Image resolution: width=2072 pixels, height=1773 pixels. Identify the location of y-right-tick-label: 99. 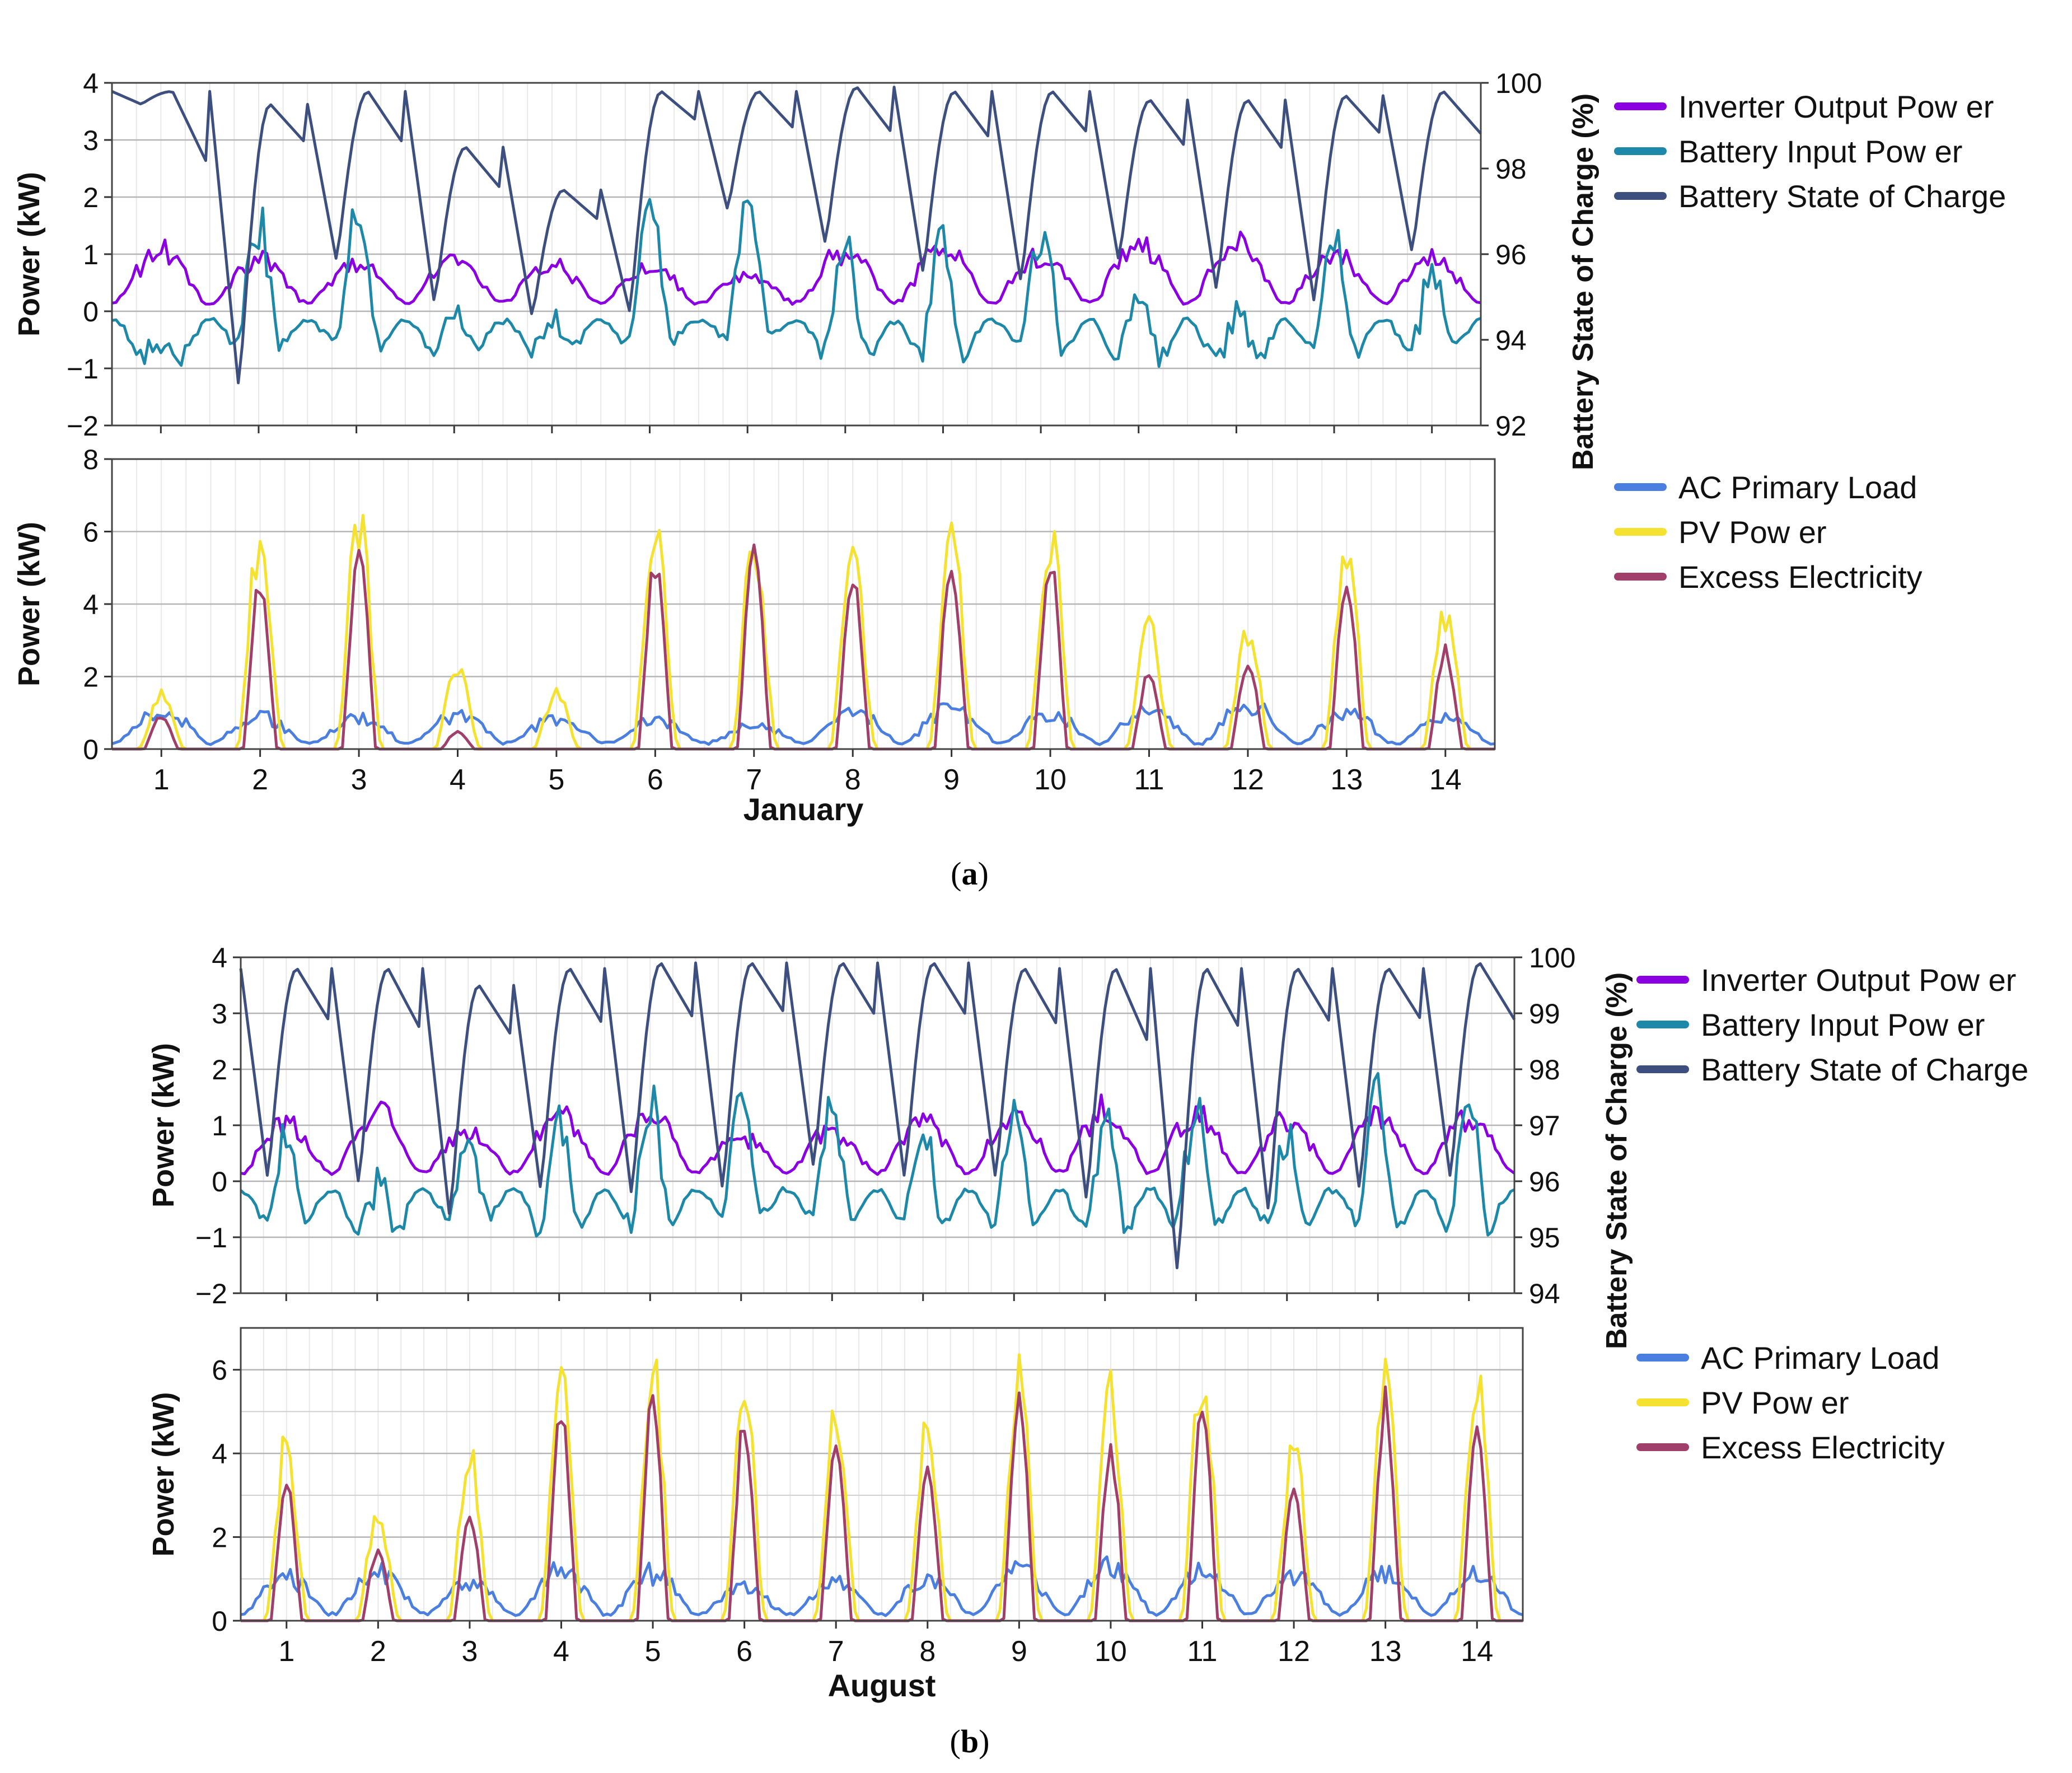
(1544, 1014).